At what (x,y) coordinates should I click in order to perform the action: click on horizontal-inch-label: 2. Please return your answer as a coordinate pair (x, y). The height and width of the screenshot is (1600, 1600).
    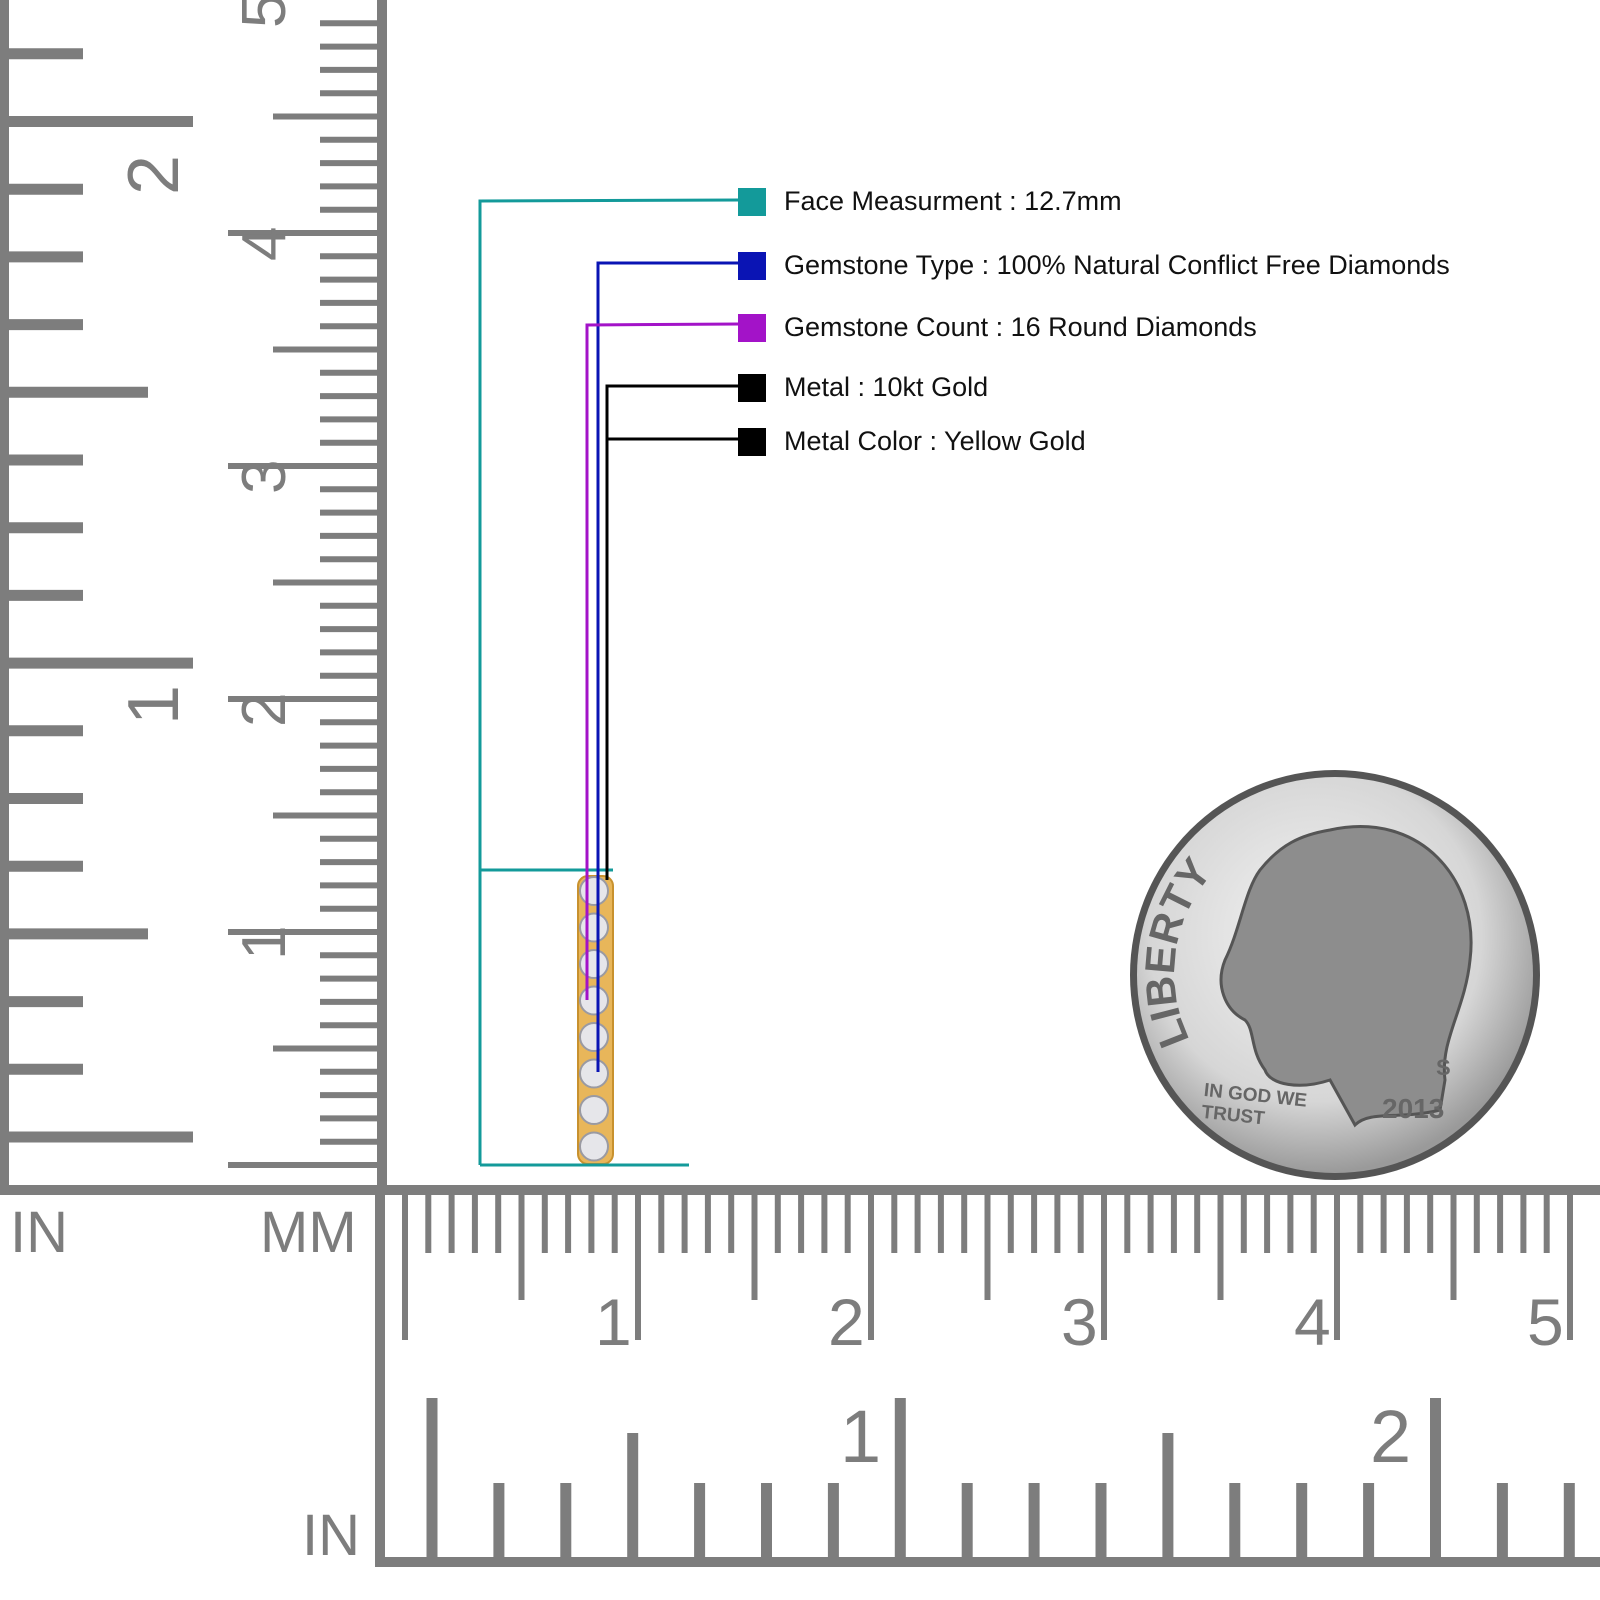
    Looking at the image, I should click on (1390, 1436).